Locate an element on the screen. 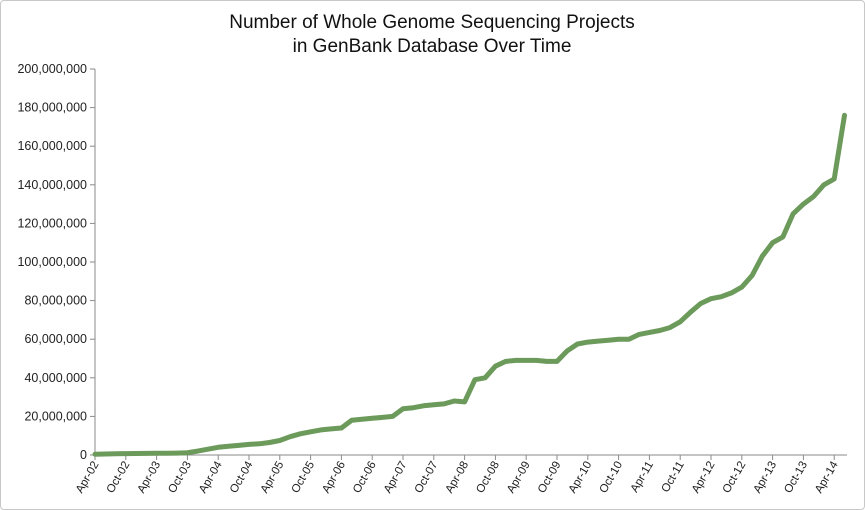 This screenshot has width=865, height=510. y-tick-label: 40,000,000 is located at coordinates (55, 378).